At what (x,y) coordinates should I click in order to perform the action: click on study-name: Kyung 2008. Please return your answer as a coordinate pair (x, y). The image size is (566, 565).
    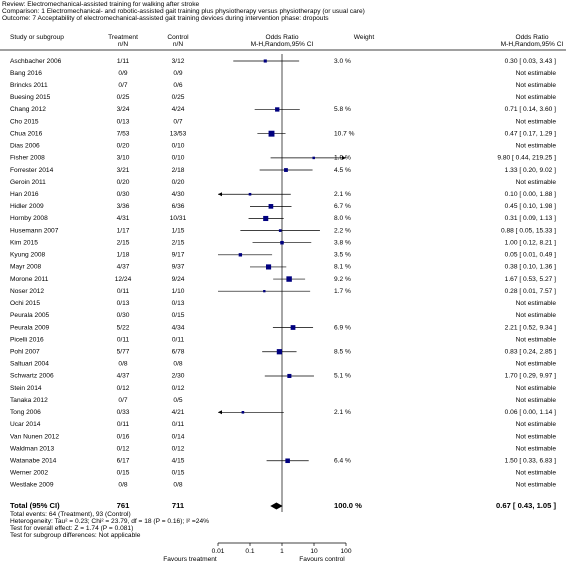
    Looking at the image, I should click on (28, 255).